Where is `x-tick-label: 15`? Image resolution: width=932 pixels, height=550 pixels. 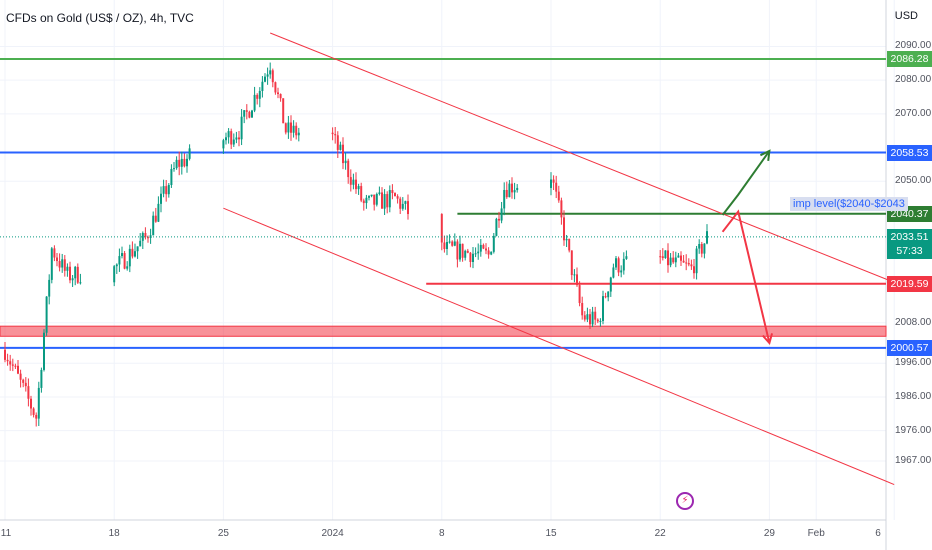
x-tick-label: 15 is located at coordinates (551, 533).